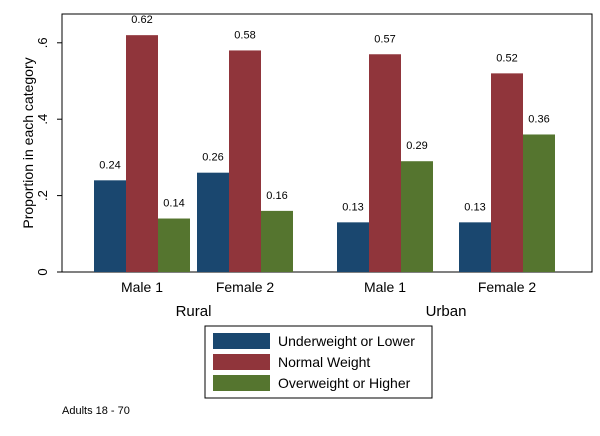  I want to click on category-label-0: Male 1, so click(142, 287).